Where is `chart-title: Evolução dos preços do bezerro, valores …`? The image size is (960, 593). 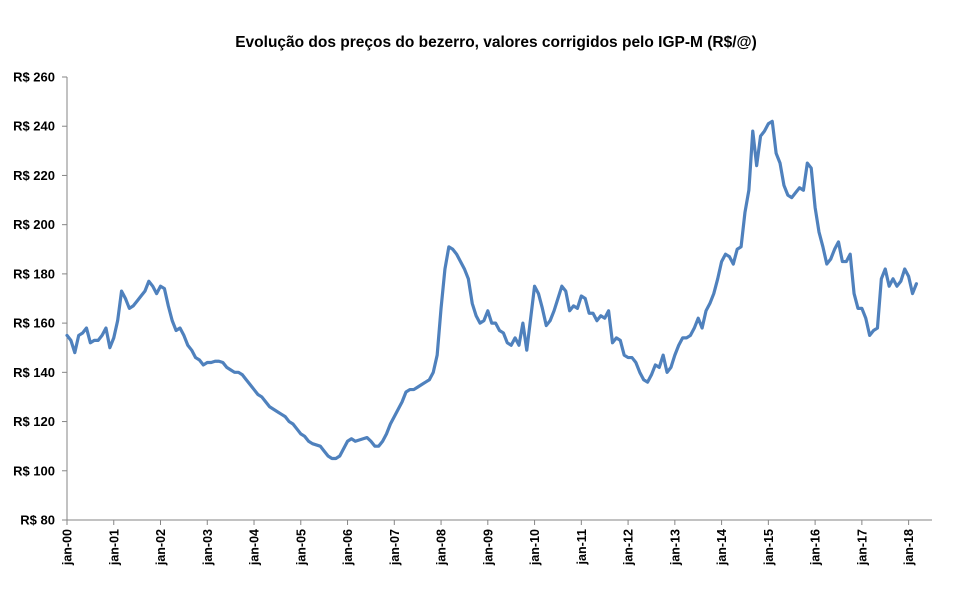 chart-title: Evolução dos preços do bezerro, valores … is located at coordinates (496, 42).